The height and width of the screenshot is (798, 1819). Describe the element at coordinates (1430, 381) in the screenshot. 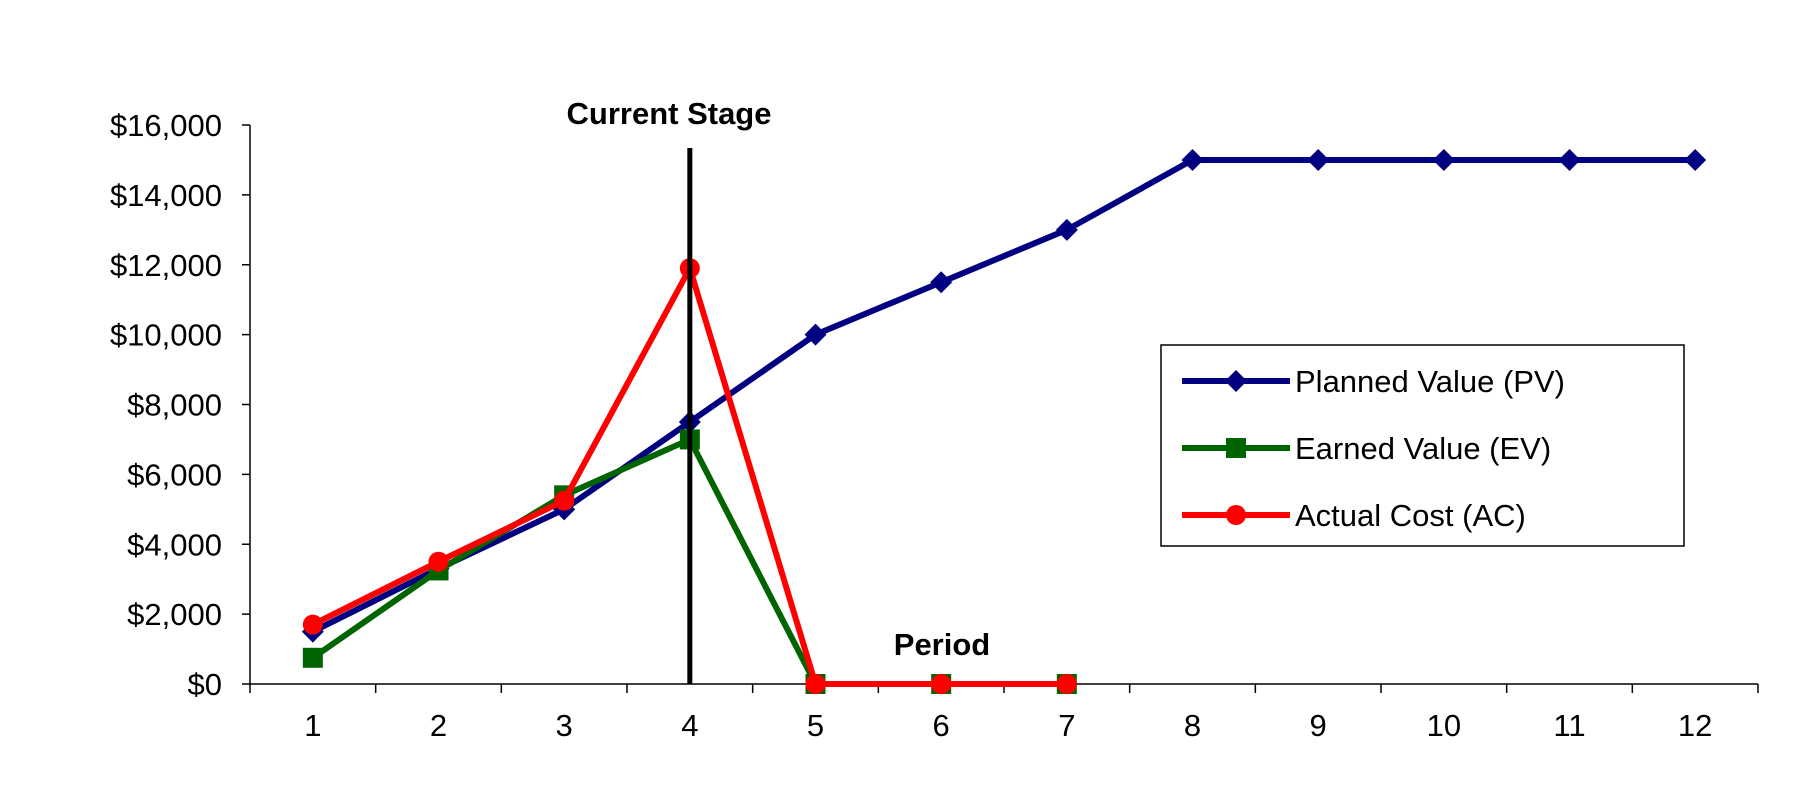

I see `legend-label: Planned Value (PV)` at that location.